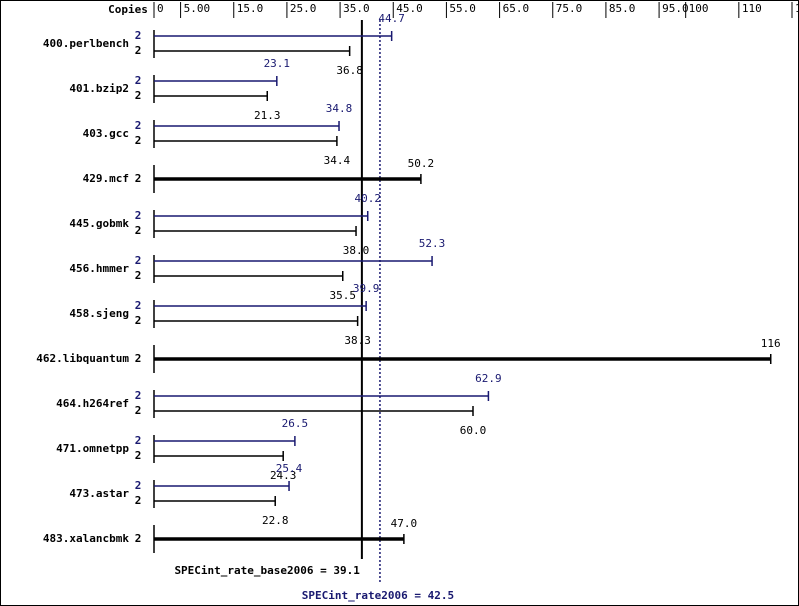 The image size is (799, 606). Describe the element at coordinates (391, 18) in the screenshot. I see `value-label: 44.7` at that location.